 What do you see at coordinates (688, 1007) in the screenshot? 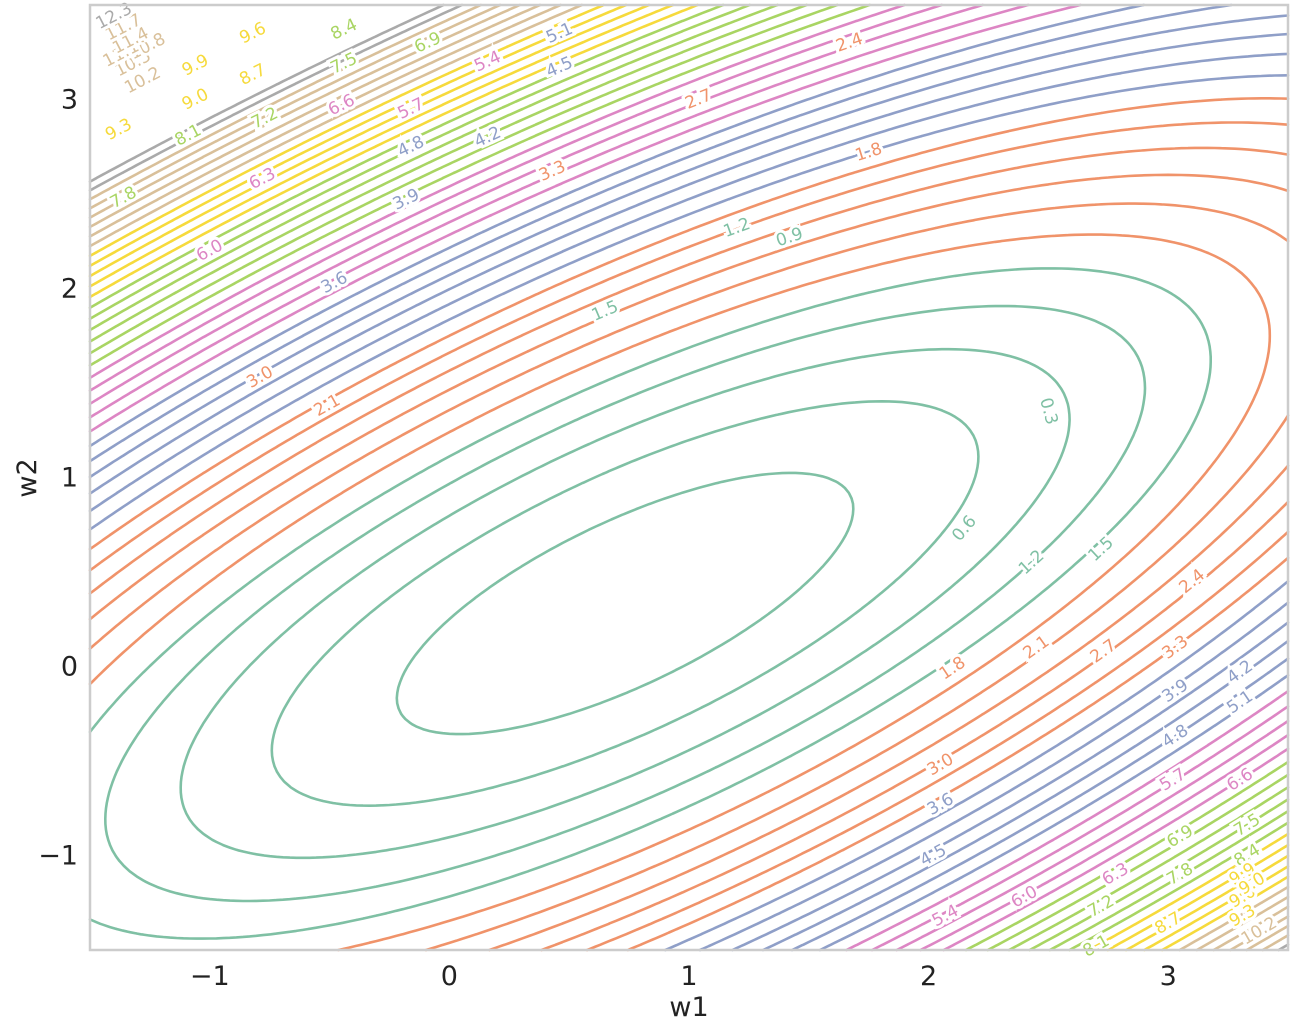
I see `x-axis-label: w1` at bounding box center [688, 1007].